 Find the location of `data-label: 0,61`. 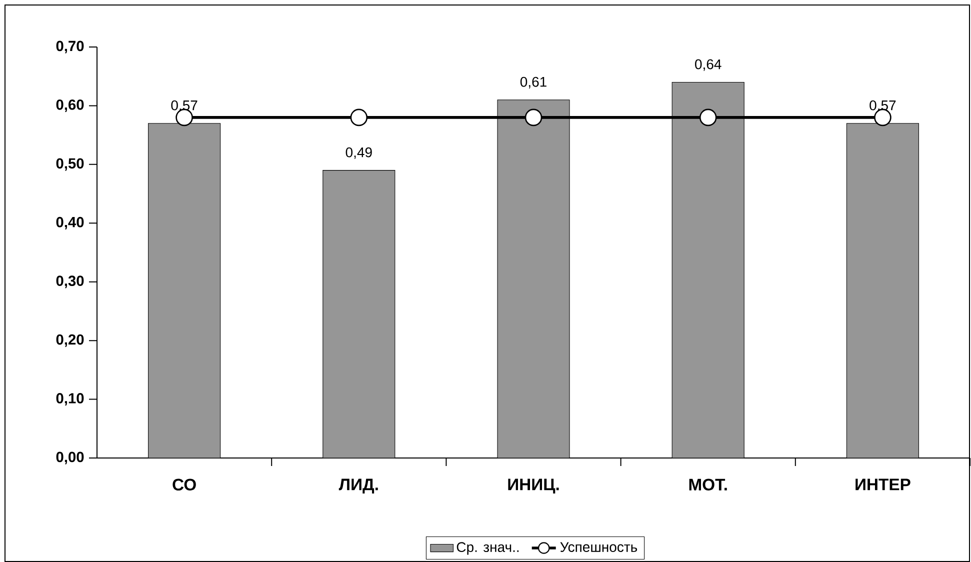

data-label: 0,61 is located at coordinates (533, 82).